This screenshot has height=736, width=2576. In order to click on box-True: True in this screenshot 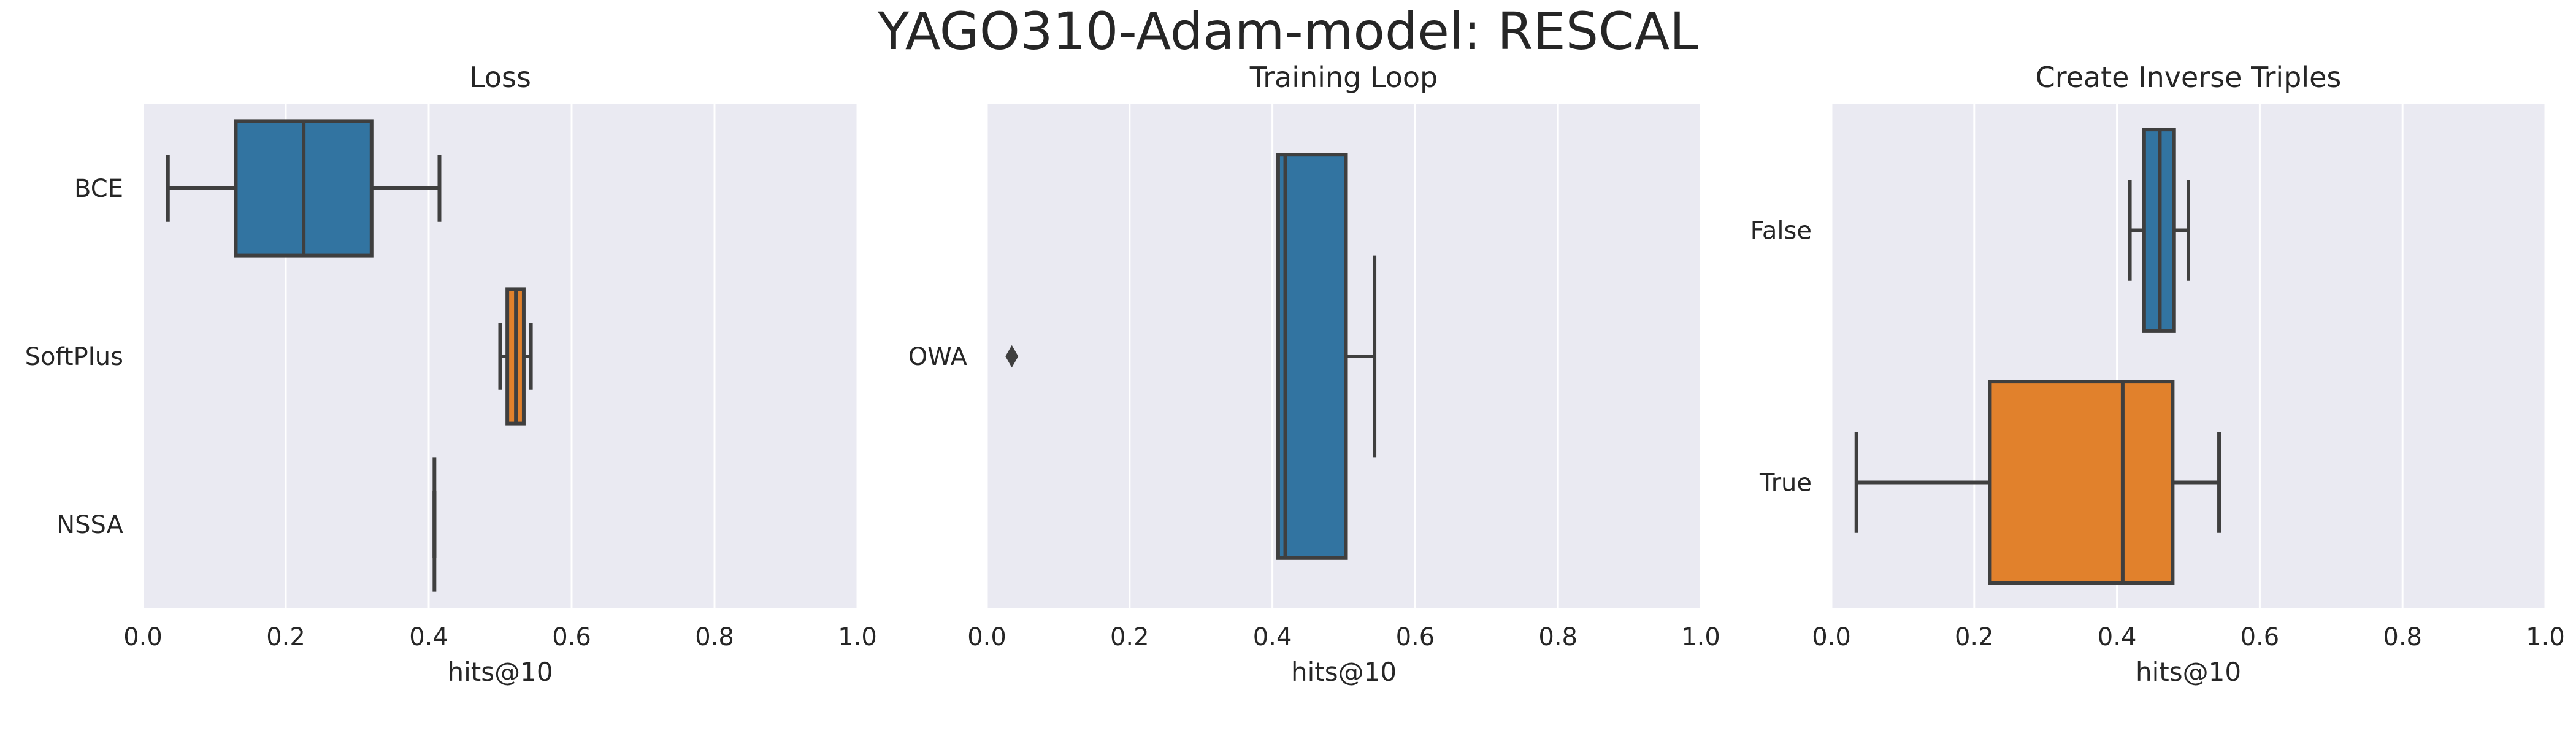, I will do `click(1990, 482)`.